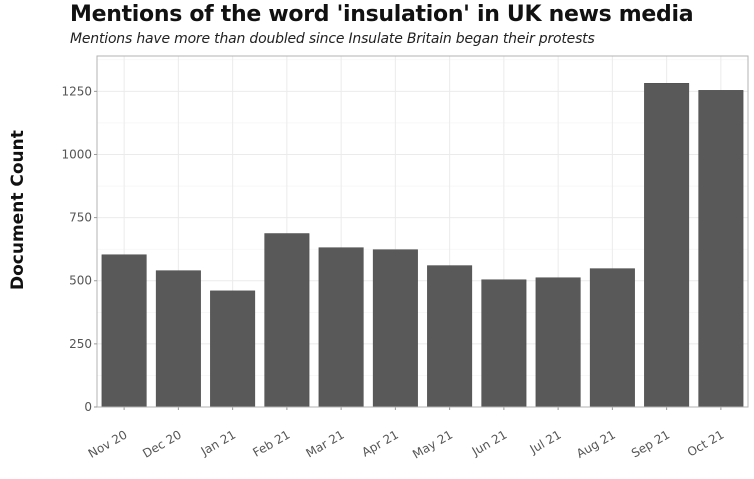  I want to click on y-tick-label: 750, so click(80, 218).